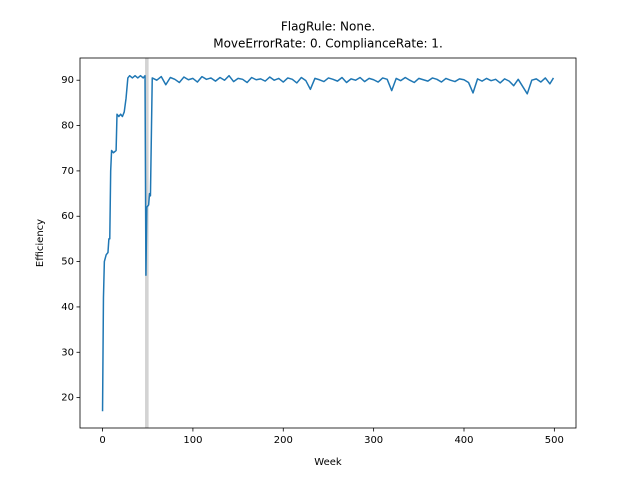 The image size is (640, 480). Describe the element at coordinates (328, 27) in the screenshot. I see `chart-title: FlagRule: None.` at that location.